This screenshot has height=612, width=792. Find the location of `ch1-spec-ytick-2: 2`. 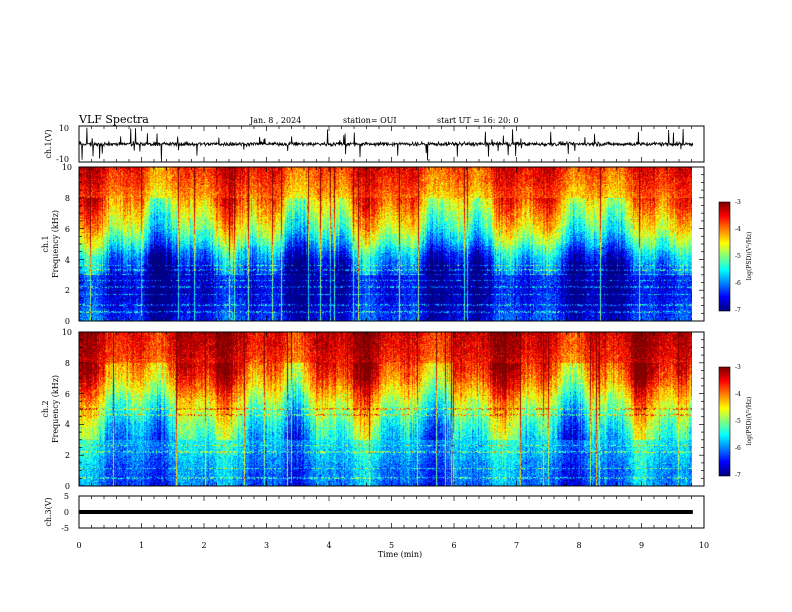

ch1-spec-ytick-2: 2 is located at coordinates (67, 290).